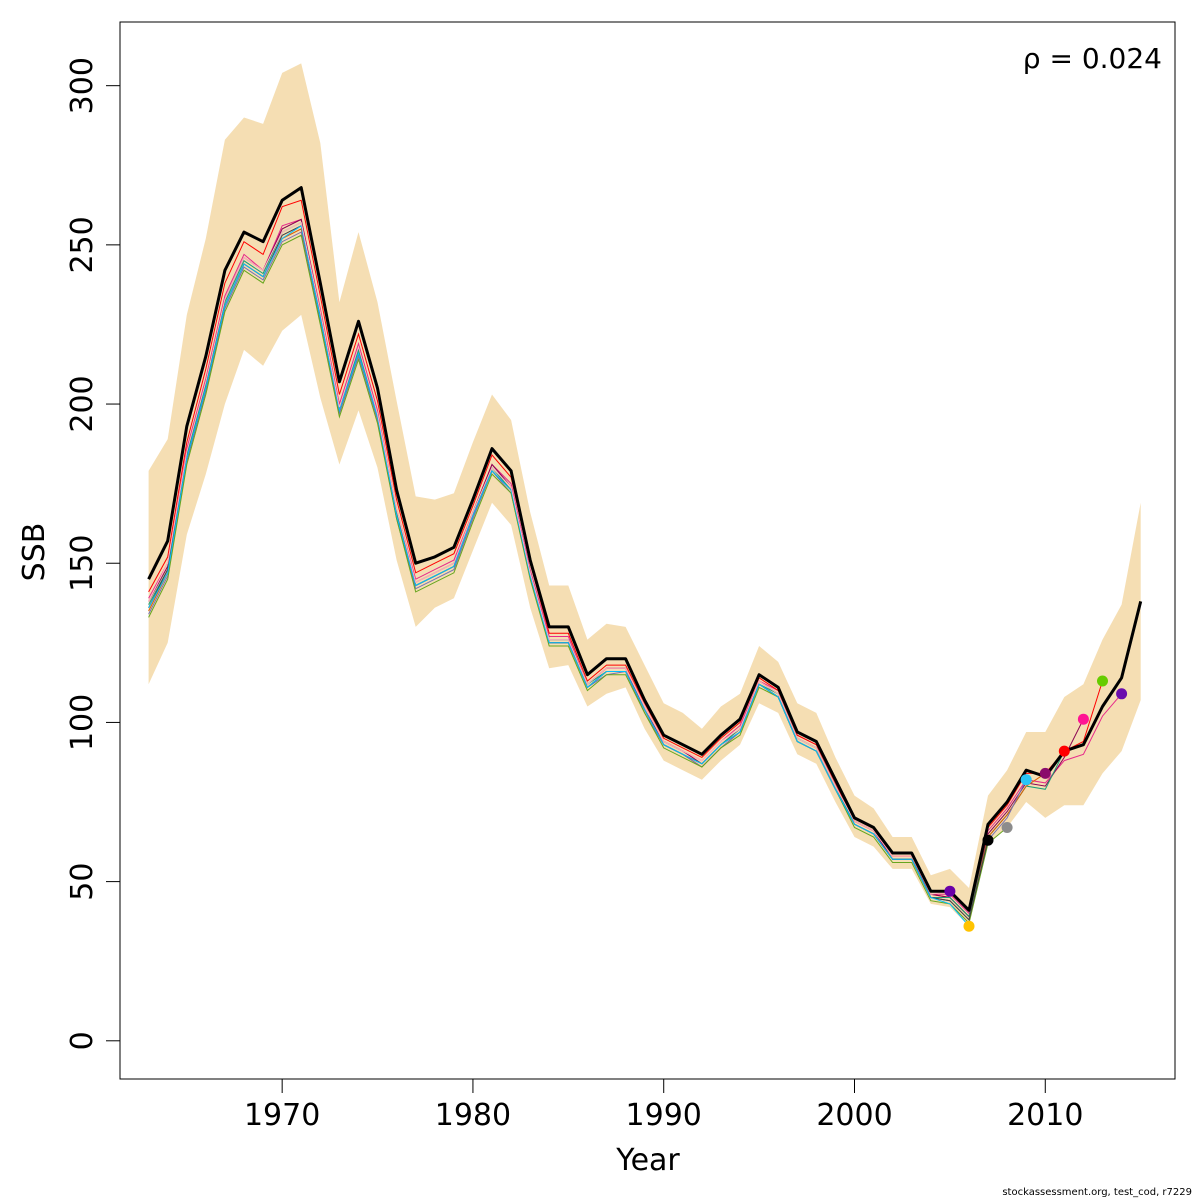 The image size is (1200, 1200). Describe the element at coordinates (1064, 751) in the screenshot. I see `terminal-point-2011` at that location.